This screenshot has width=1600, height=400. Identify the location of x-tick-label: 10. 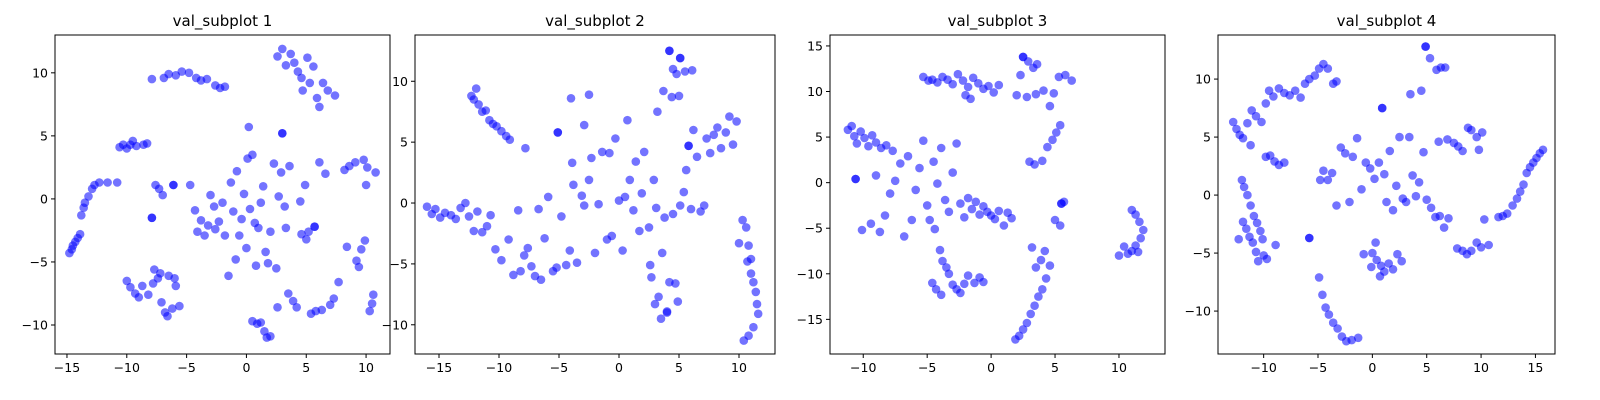
(1481, 367).